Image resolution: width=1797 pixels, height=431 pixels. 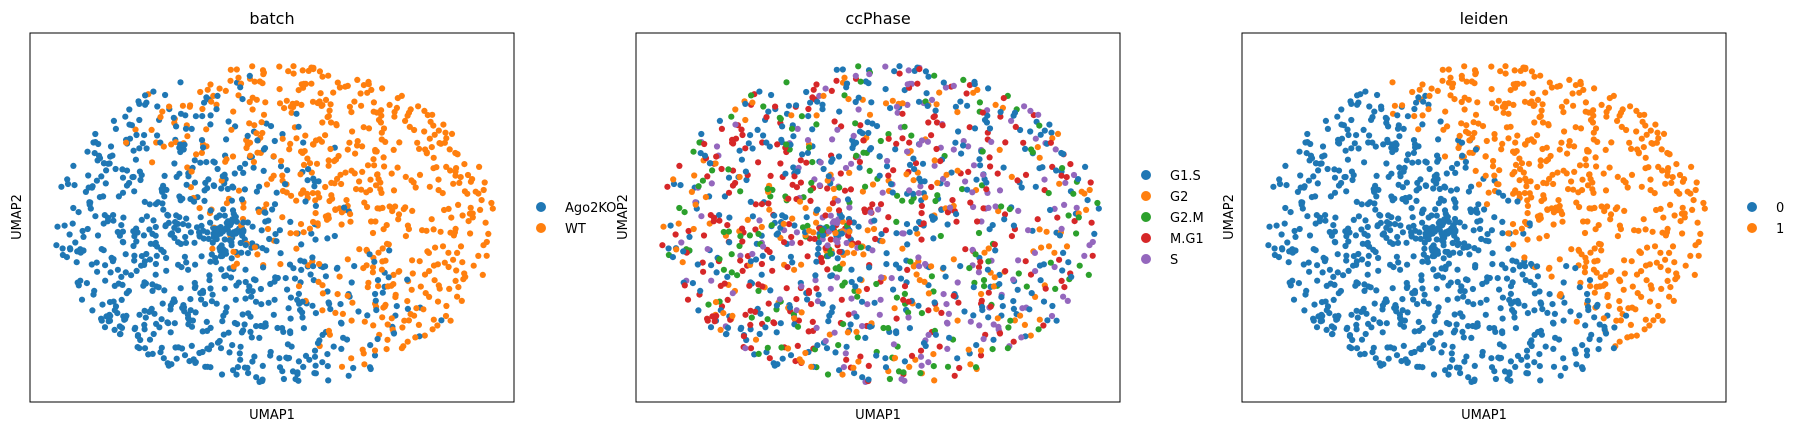 What do you see at coordinates (1229, 217) in the screenshot?
I see `y-axis-label: UMAP2` at bounding box center [1229, 217].